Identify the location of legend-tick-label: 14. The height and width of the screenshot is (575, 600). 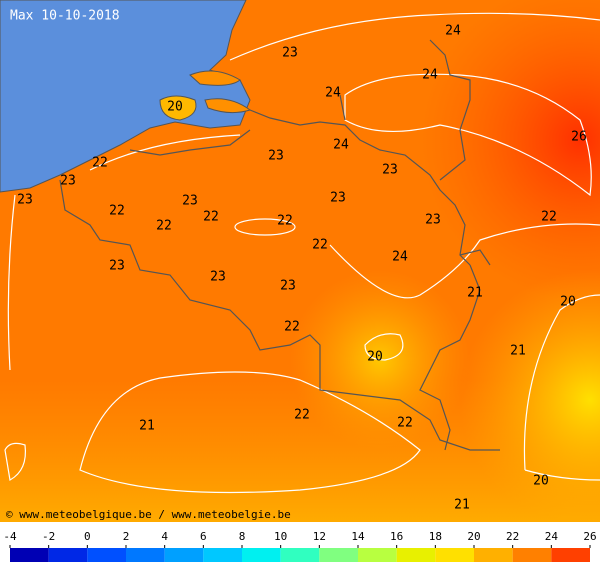
(358, 536).